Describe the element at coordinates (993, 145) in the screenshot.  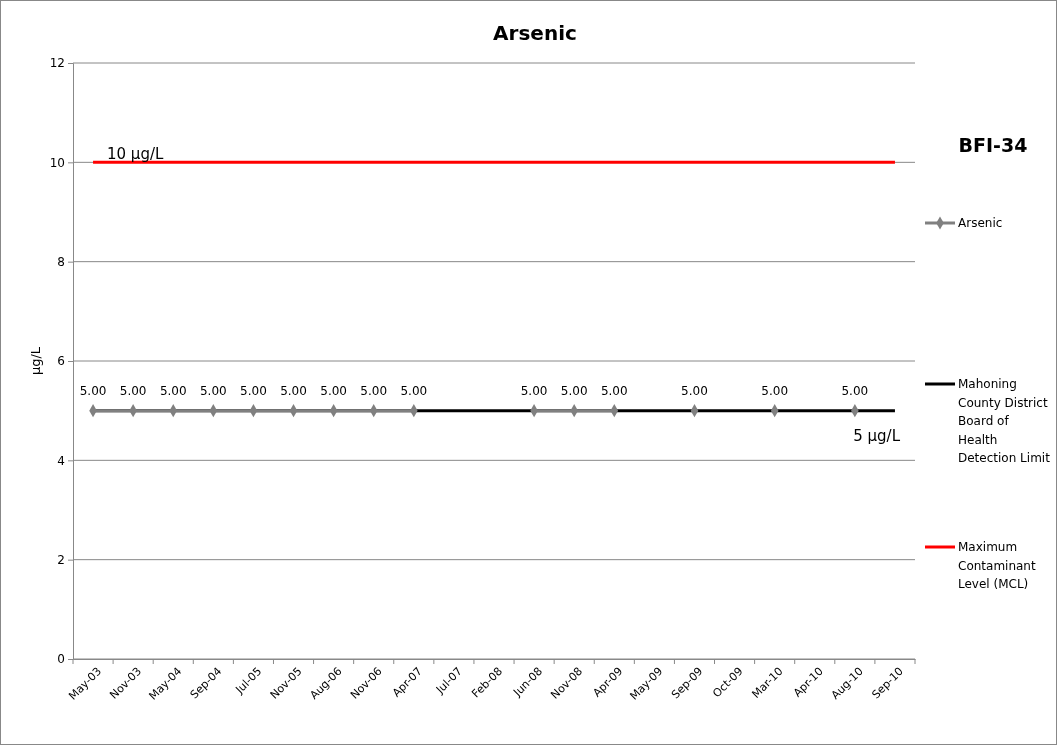
I see `text: BFI-34` at that location.